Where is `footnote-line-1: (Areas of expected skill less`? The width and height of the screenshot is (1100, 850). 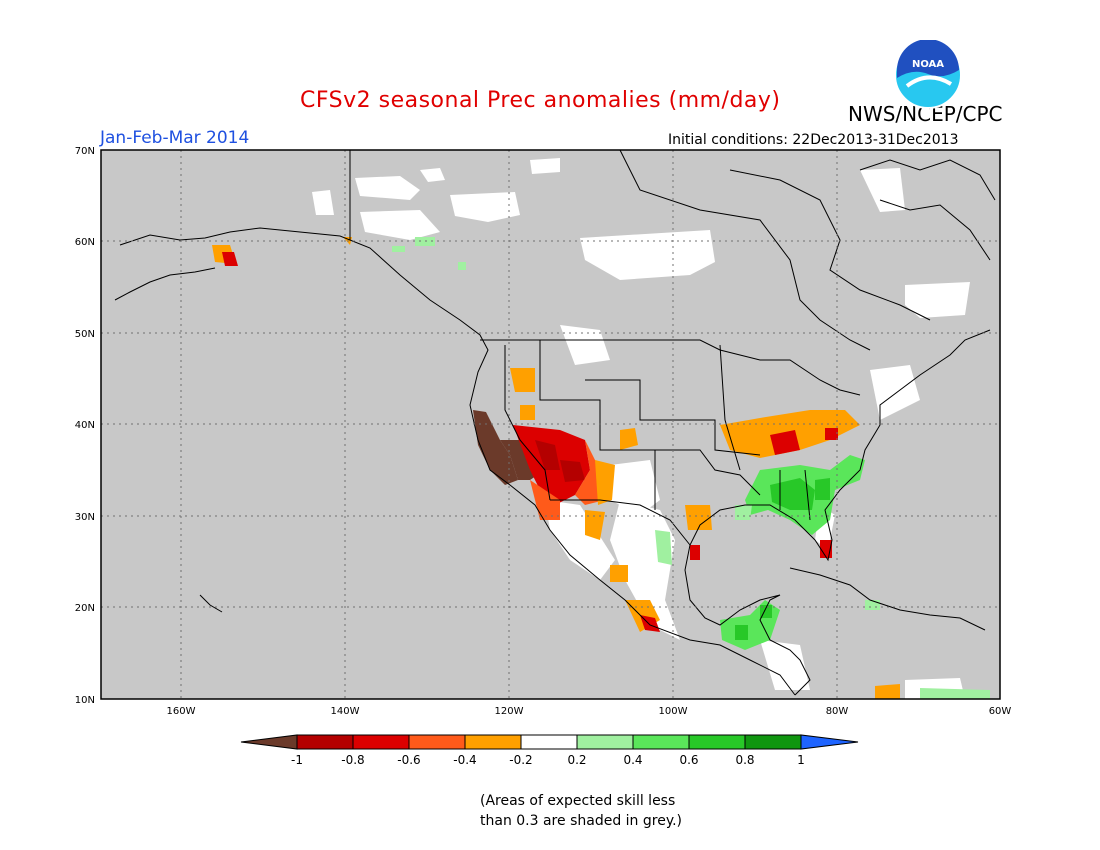
footnote-line-1: (Areas of expected skill less is located at coordinates (578, 801).